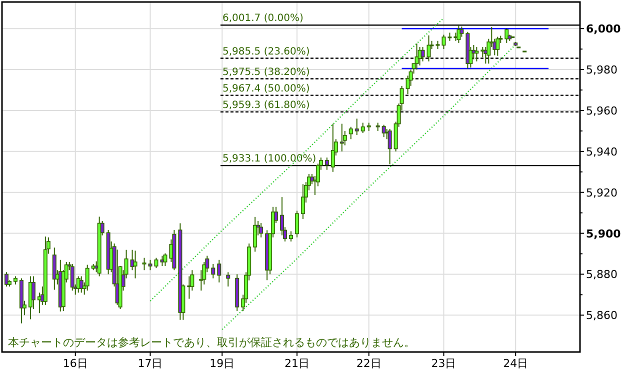 This screenshot has height=371, width=630. What do you see at coordinates (222, 363) in the screenshot?
I see `x-tick-label: 19日` at bounding box center [222, 363].